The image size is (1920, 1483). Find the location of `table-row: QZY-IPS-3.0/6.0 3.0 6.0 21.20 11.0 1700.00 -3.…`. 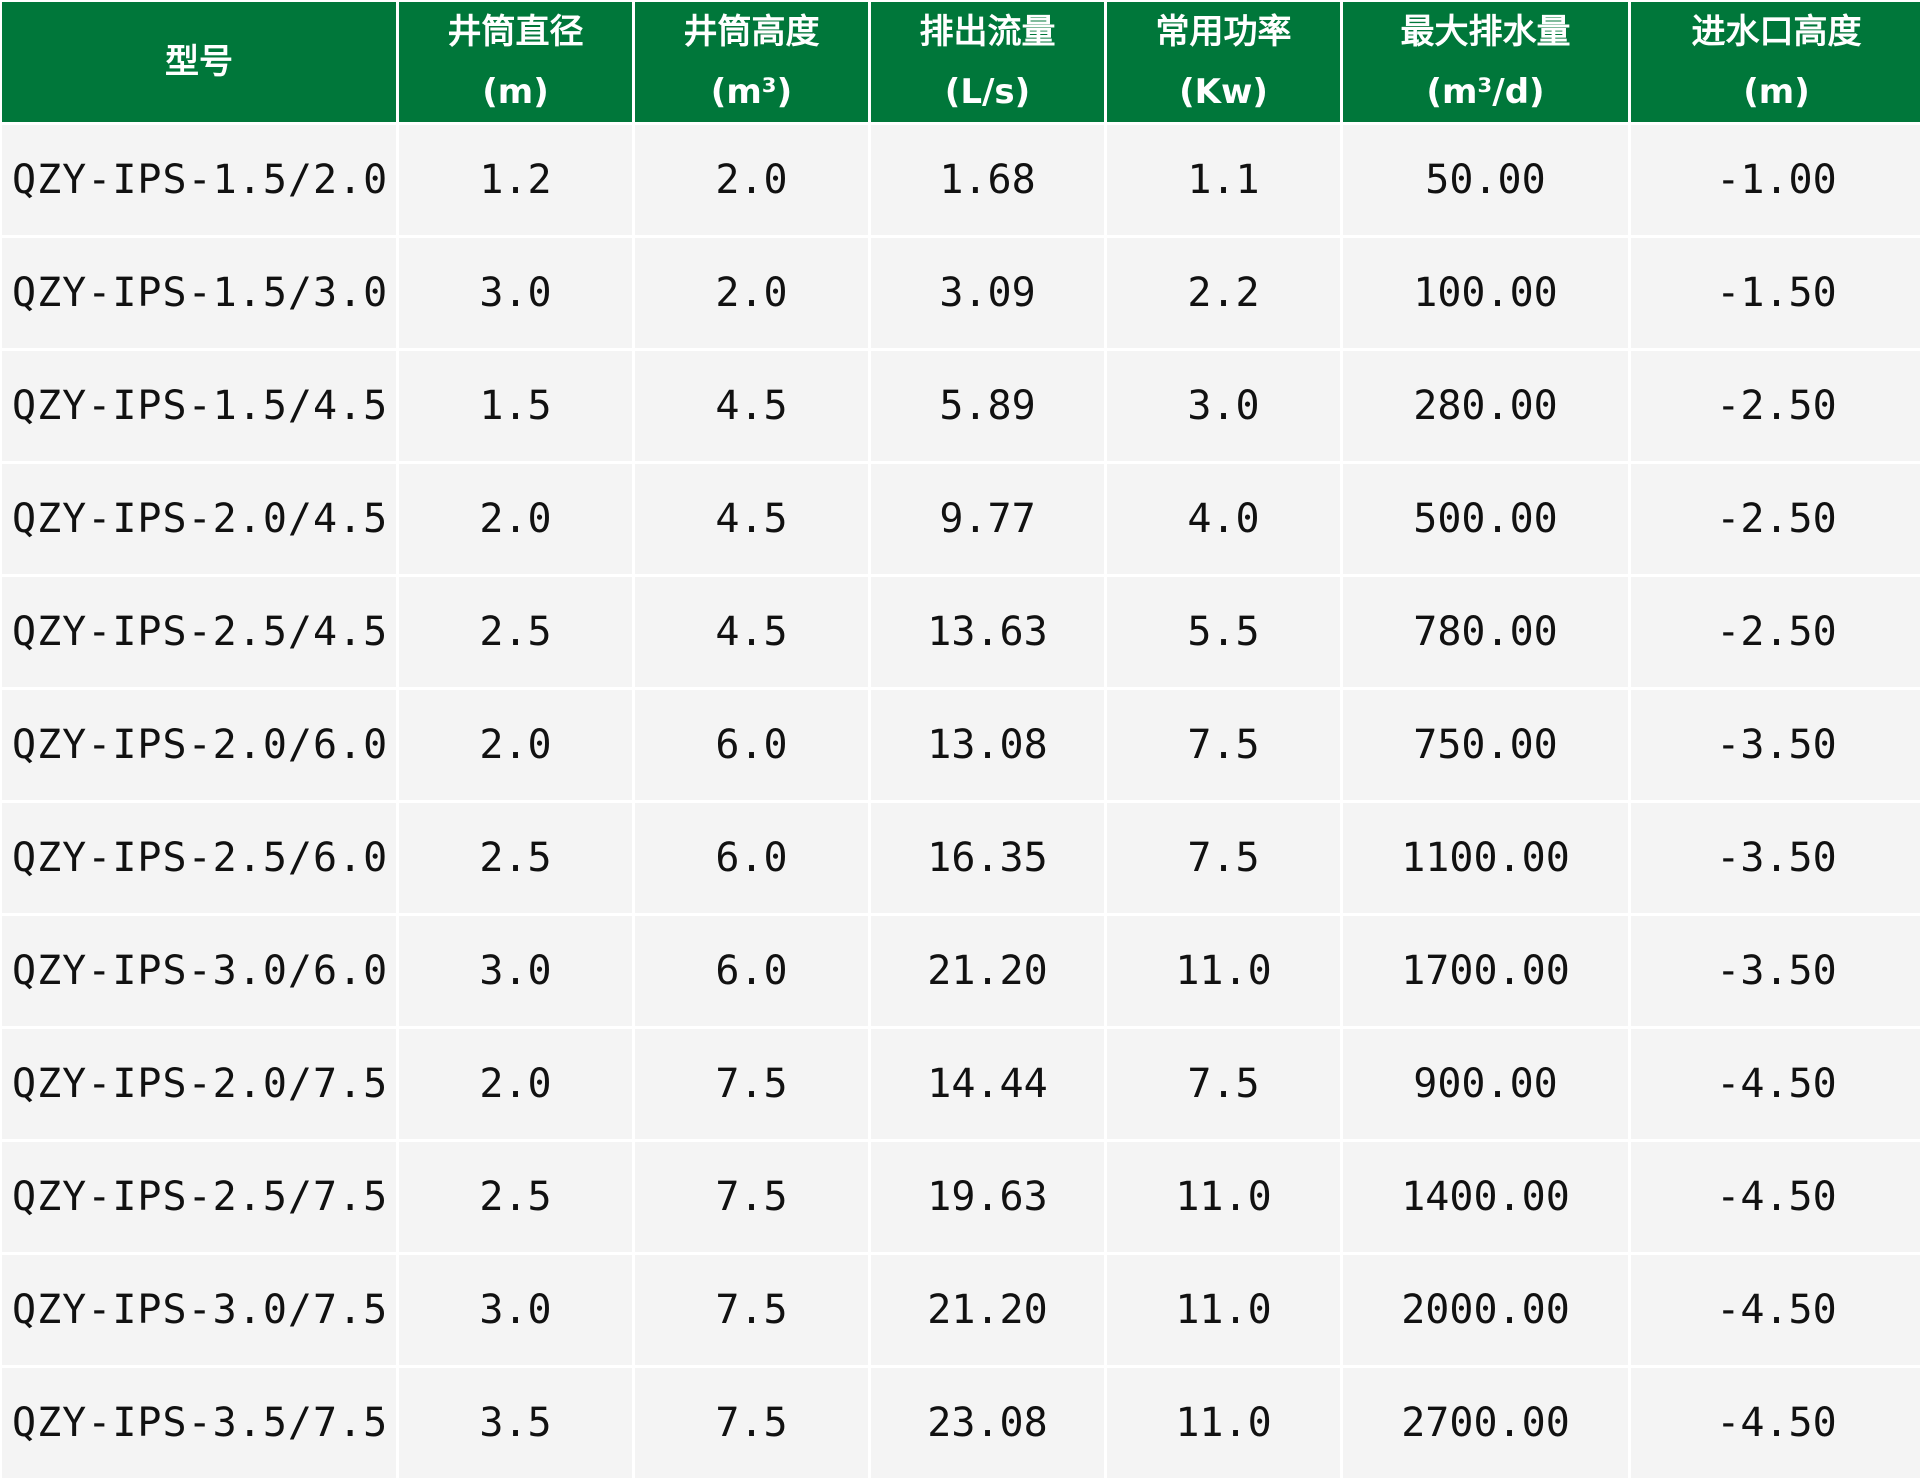

table-row: QZY-IPS-3.0/6.0 3.0 6.0 21.20 11.0 1700.00 -3.… is located at coordinates (961, 971).